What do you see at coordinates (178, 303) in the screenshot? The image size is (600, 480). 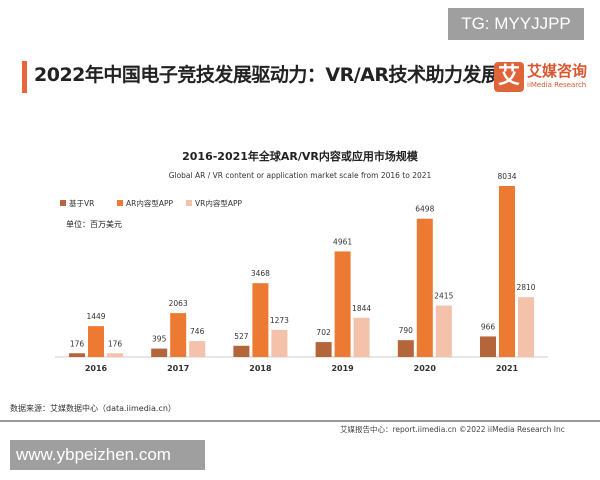 I see `data-label: 2063` at bounding box center [178, 303].